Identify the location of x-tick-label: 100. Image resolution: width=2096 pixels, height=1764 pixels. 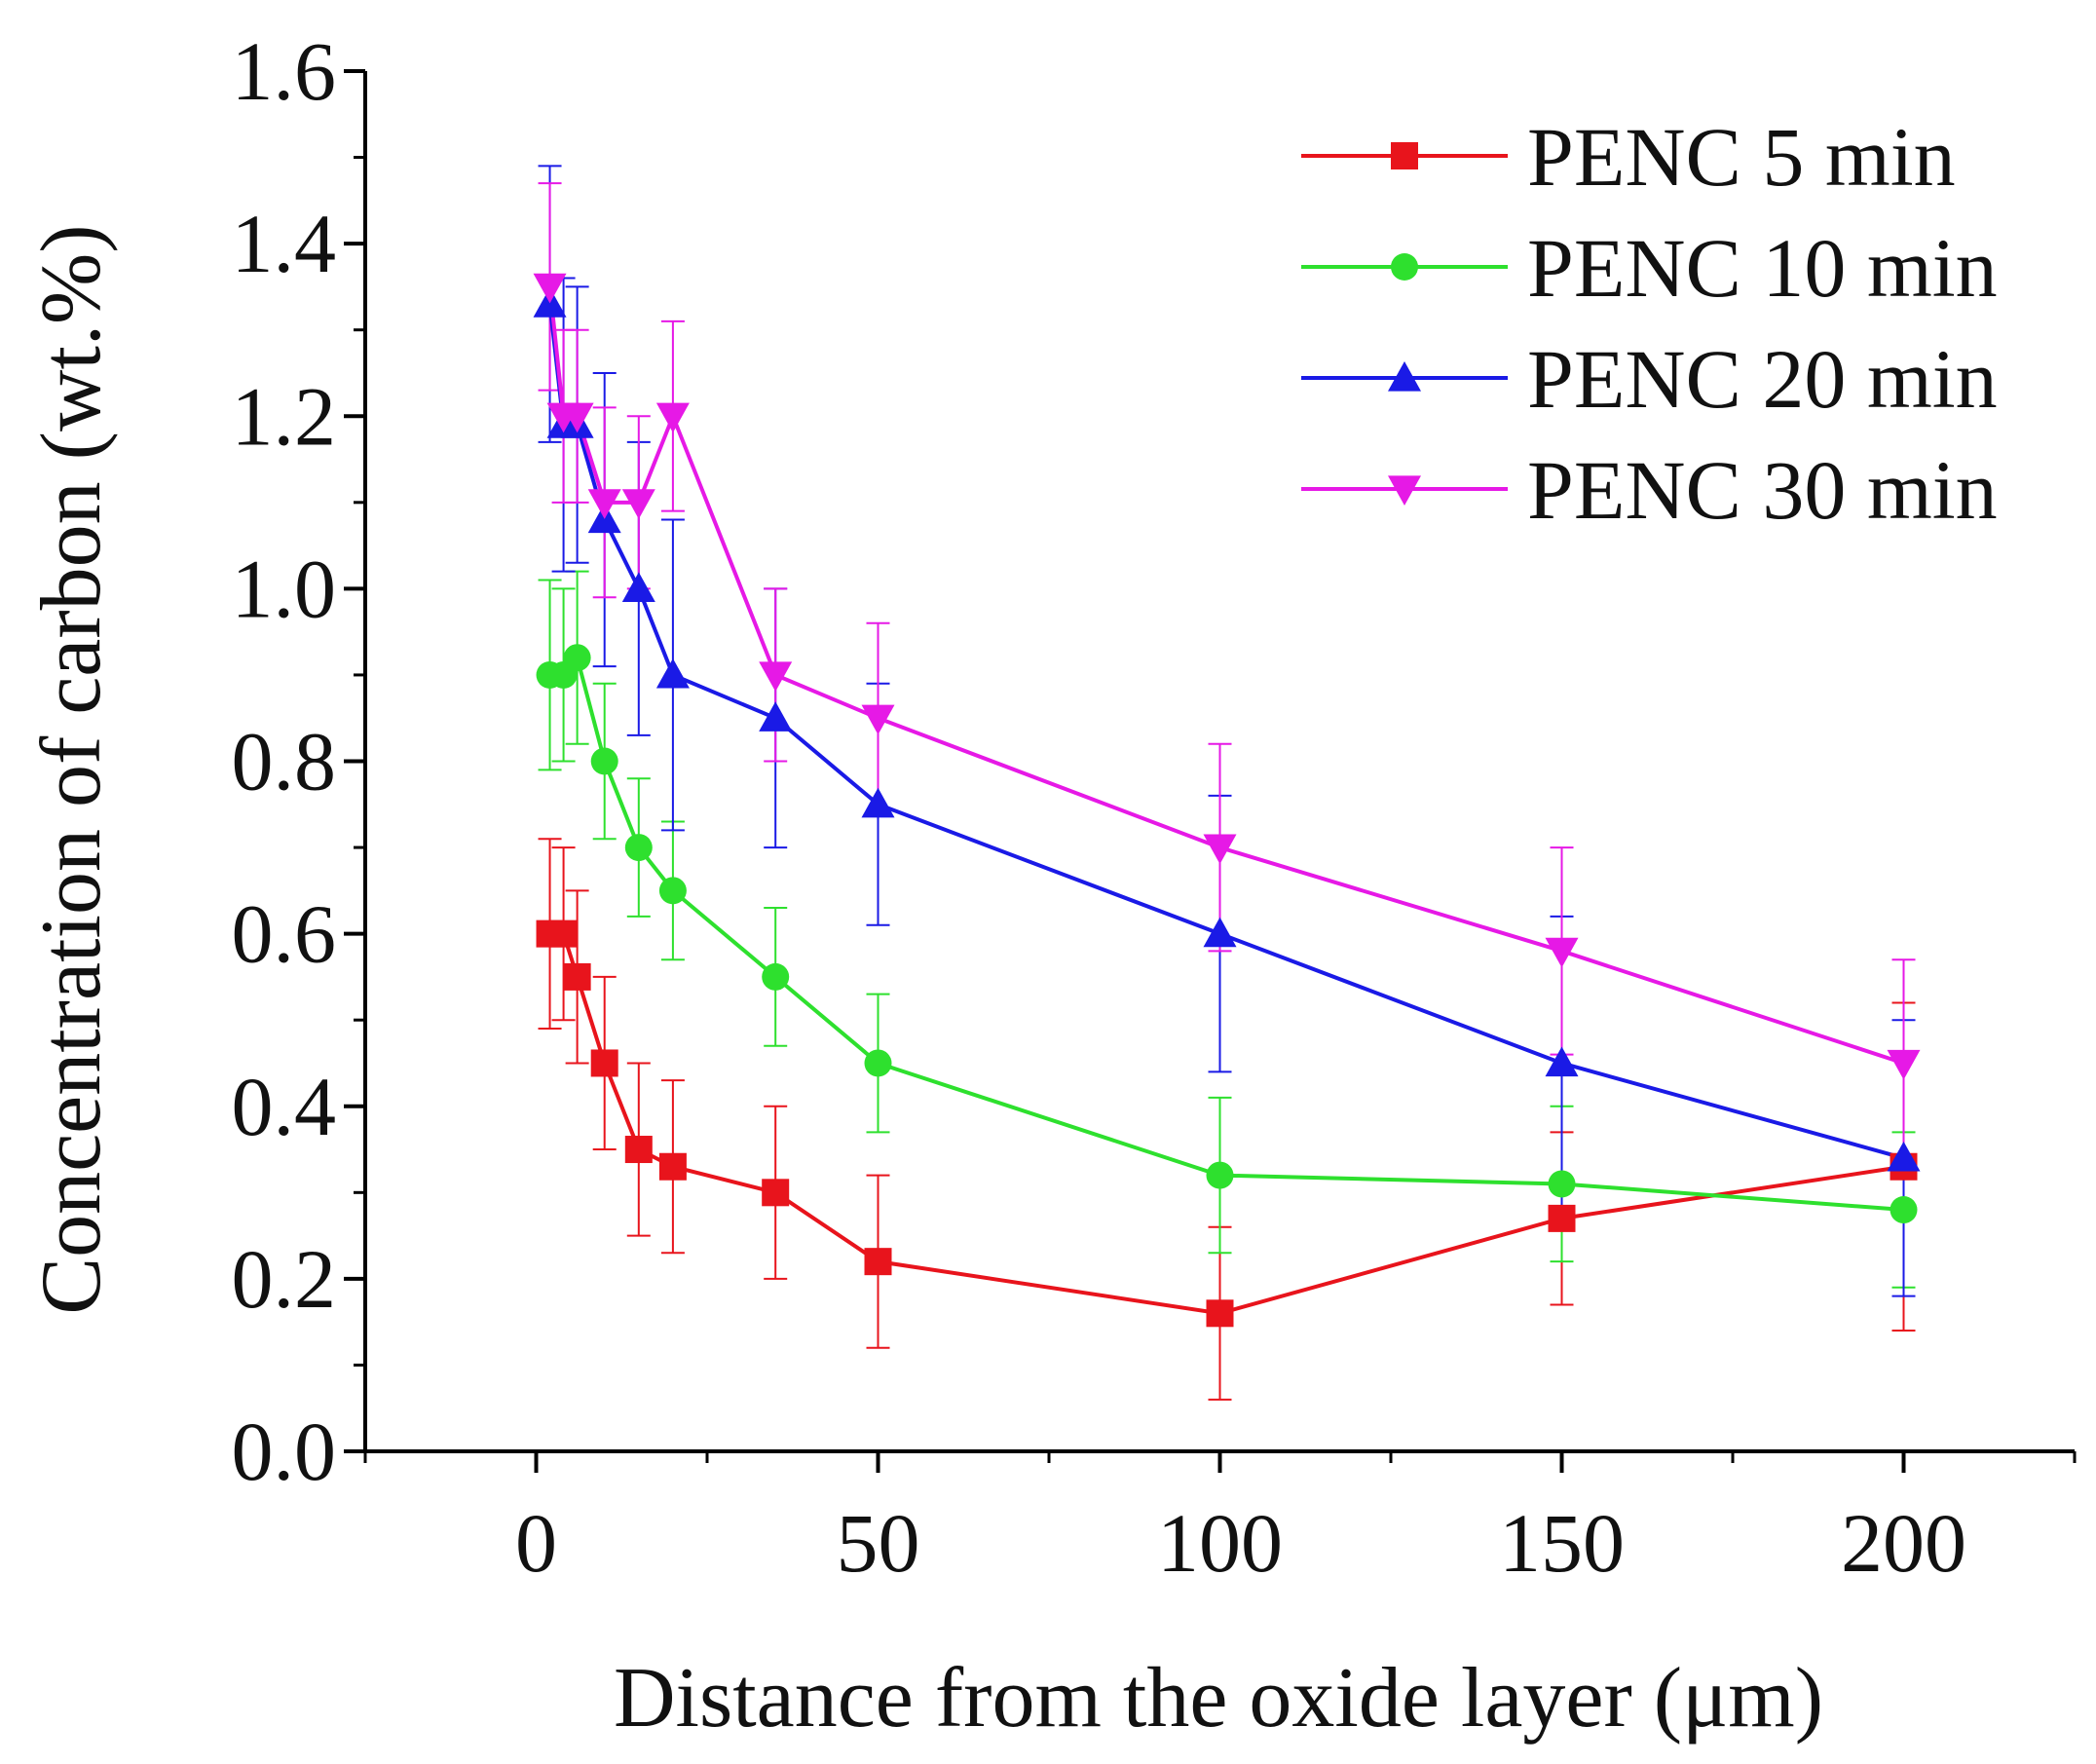
(1220, 1543).